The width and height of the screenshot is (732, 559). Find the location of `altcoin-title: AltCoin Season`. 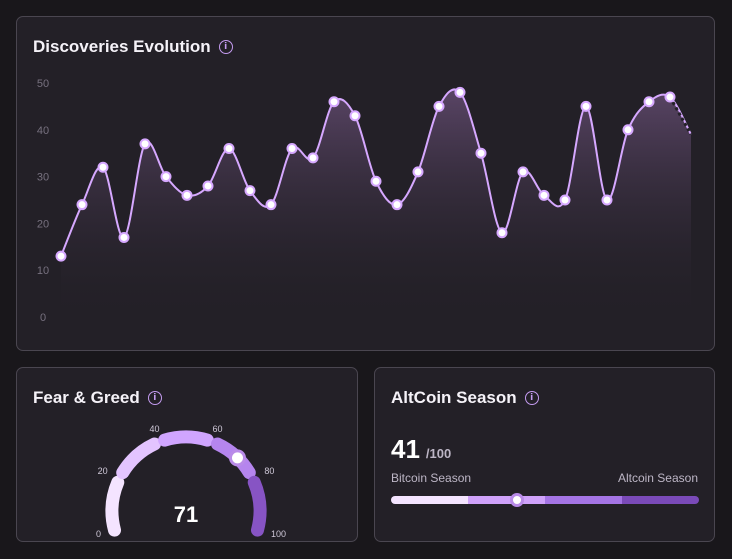

altcoin-title: AltCoin Season is located at coordinates (454, 397).